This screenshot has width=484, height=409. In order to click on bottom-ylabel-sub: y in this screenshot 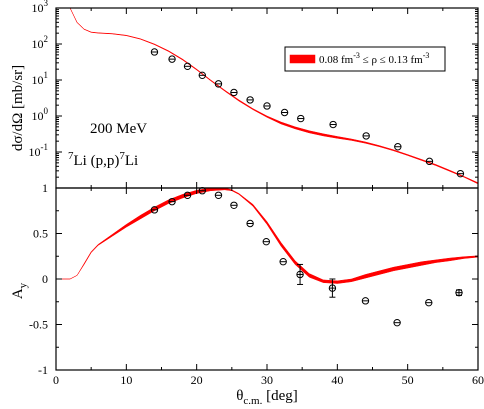, I will do `click(23, 285)`.